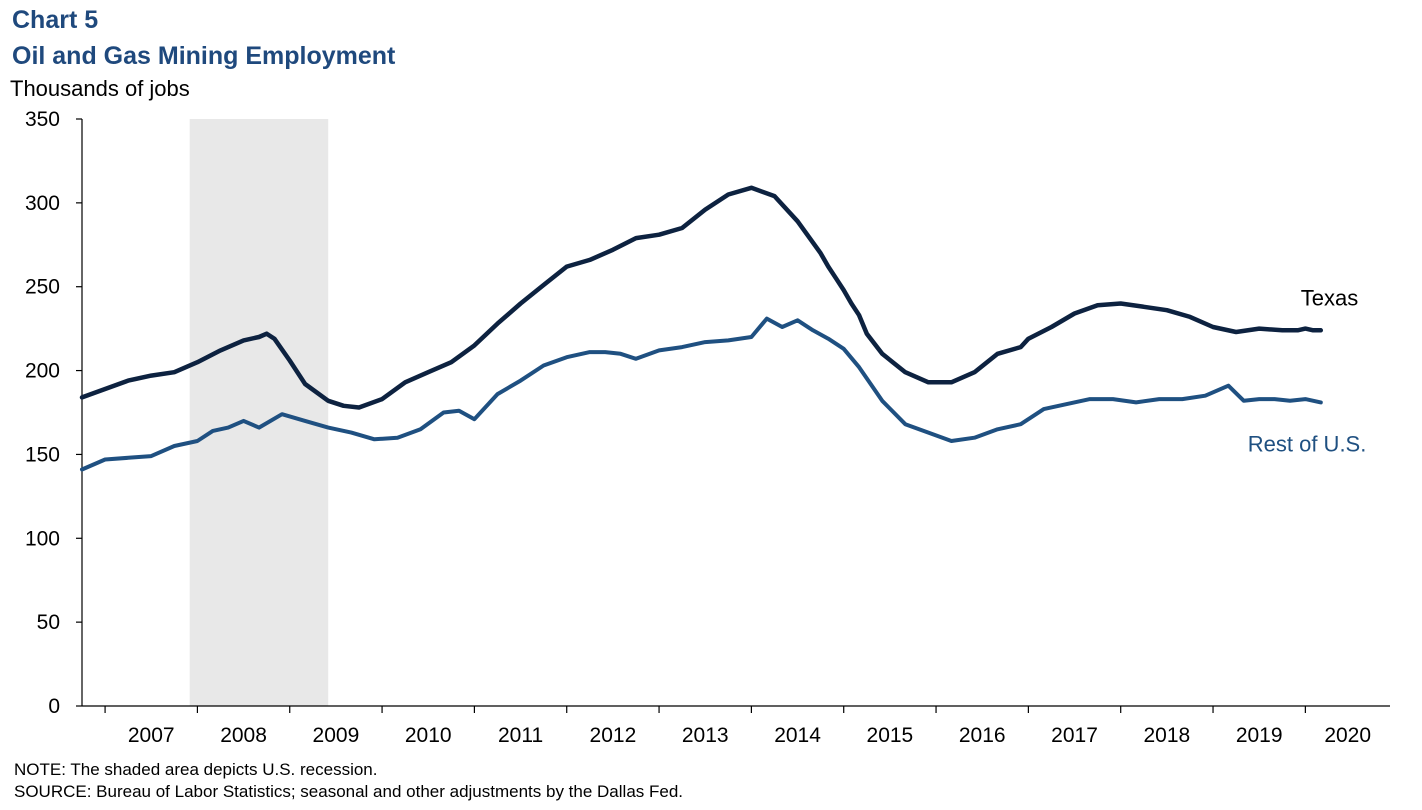  Describe the element at coordinates (1167, 735) in the screenshot. I see `x-tick-label-2018: 2018` at that location.